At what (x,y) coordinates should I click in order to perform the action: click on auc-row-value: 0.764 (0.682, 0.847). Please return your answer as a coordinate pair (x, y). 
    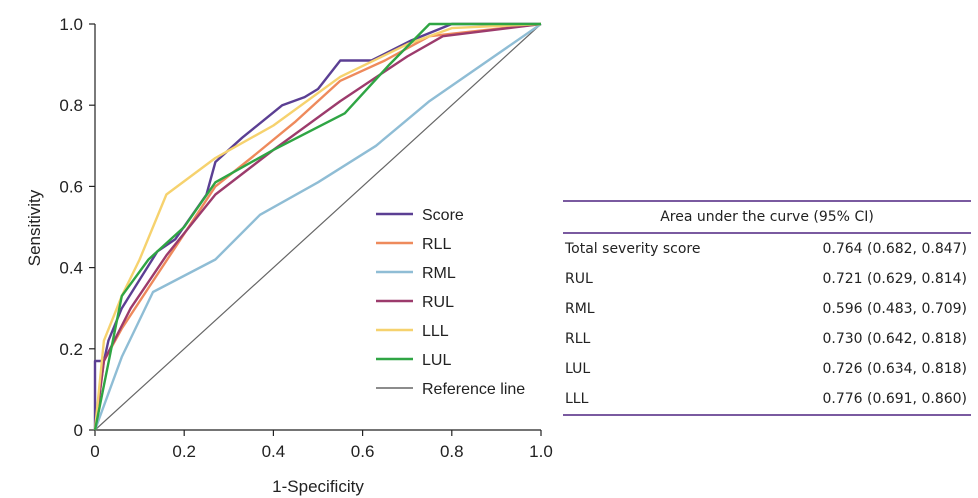
    Looking at the image, I should click on (894, 249).